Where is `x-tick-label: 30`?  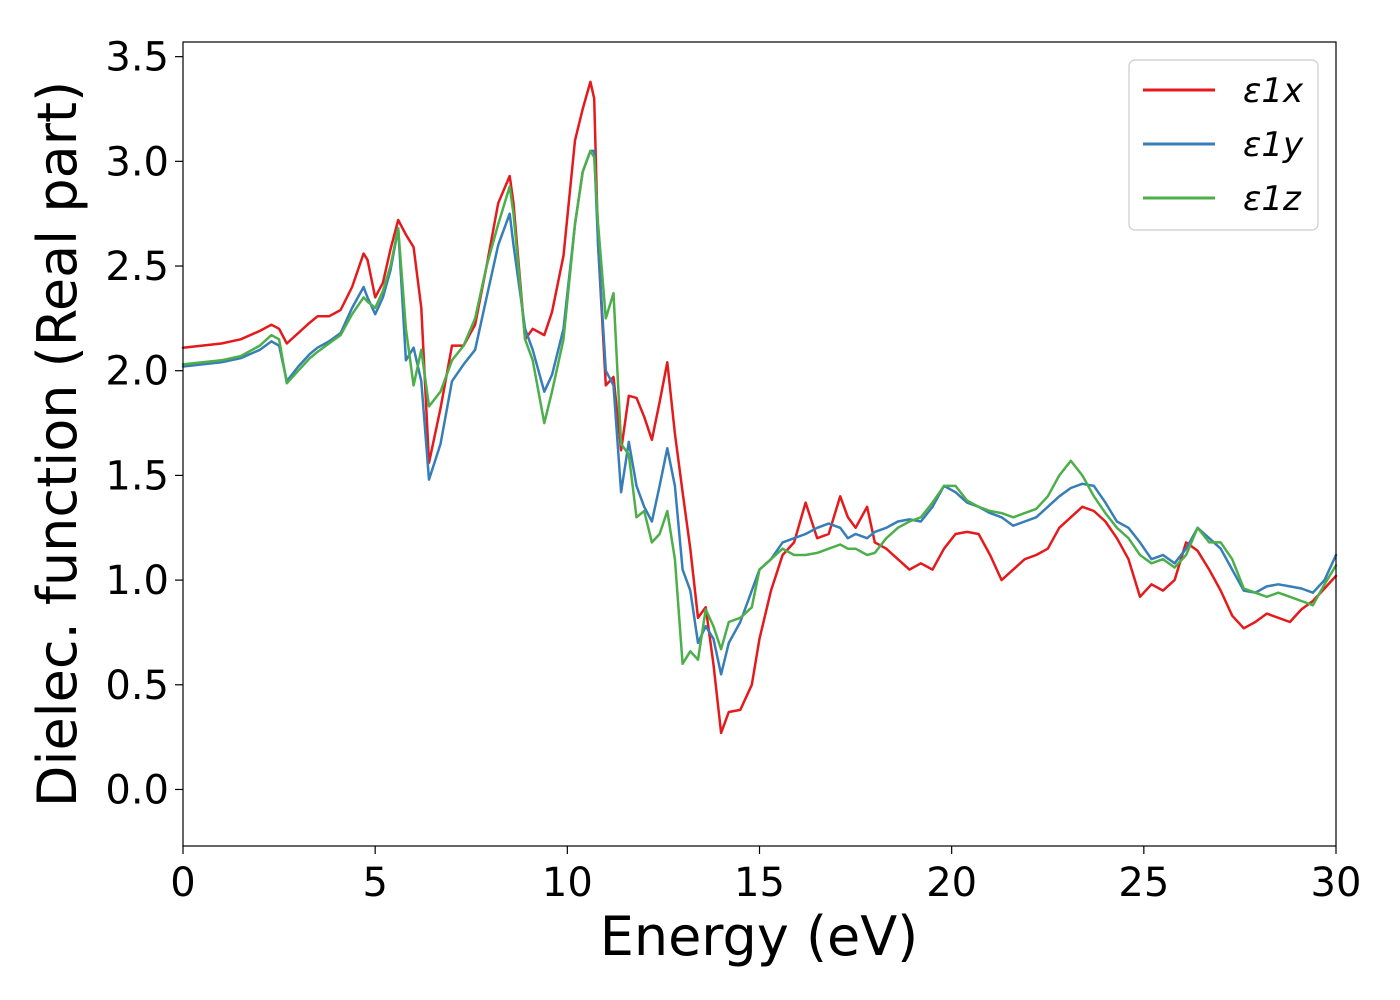
x-tick-label: 30 is located at coordinates (1336, 883).